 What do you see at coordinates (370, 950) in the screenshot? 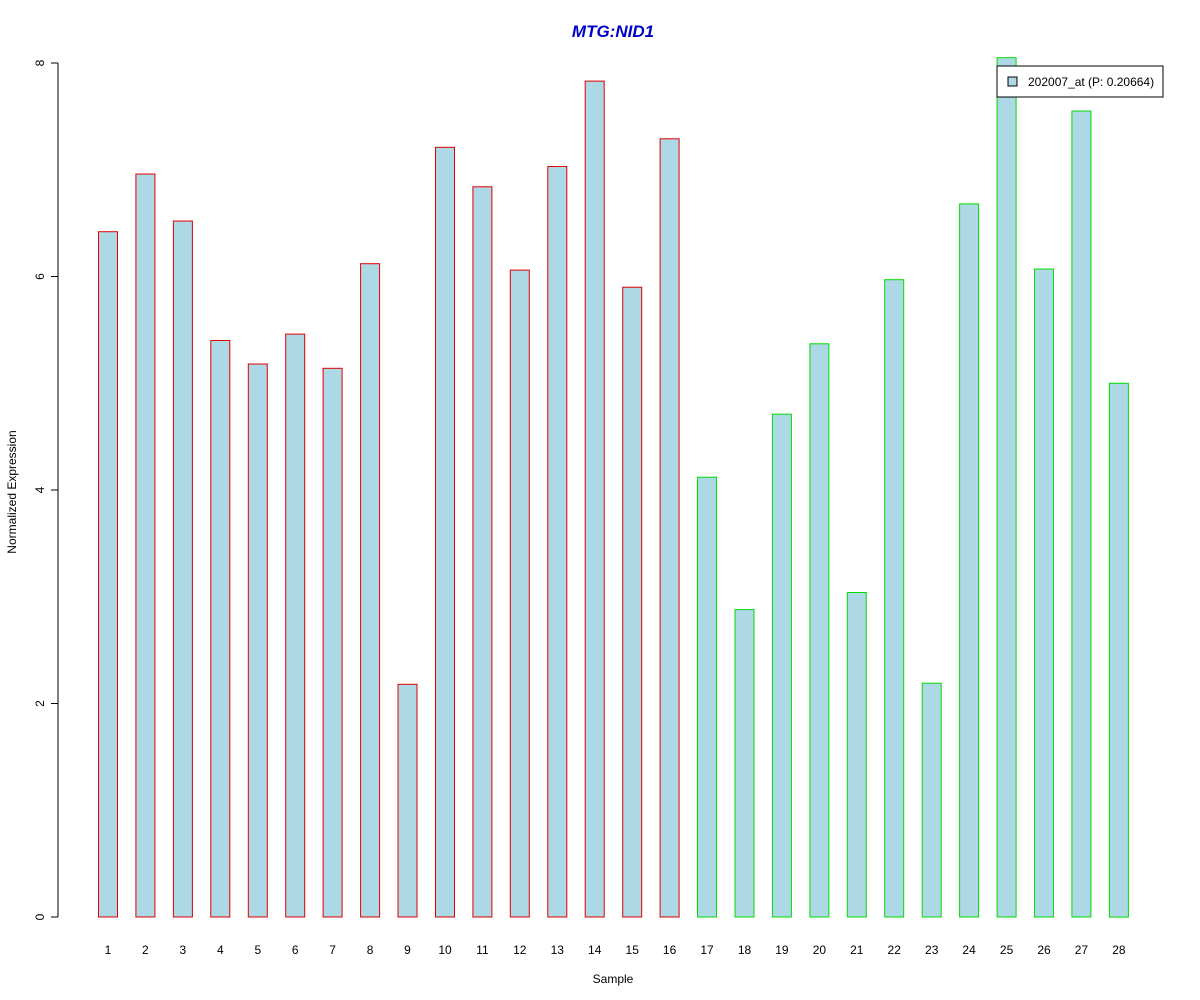
I see `x-tick-label: 8` at bounding box center [370, 950].